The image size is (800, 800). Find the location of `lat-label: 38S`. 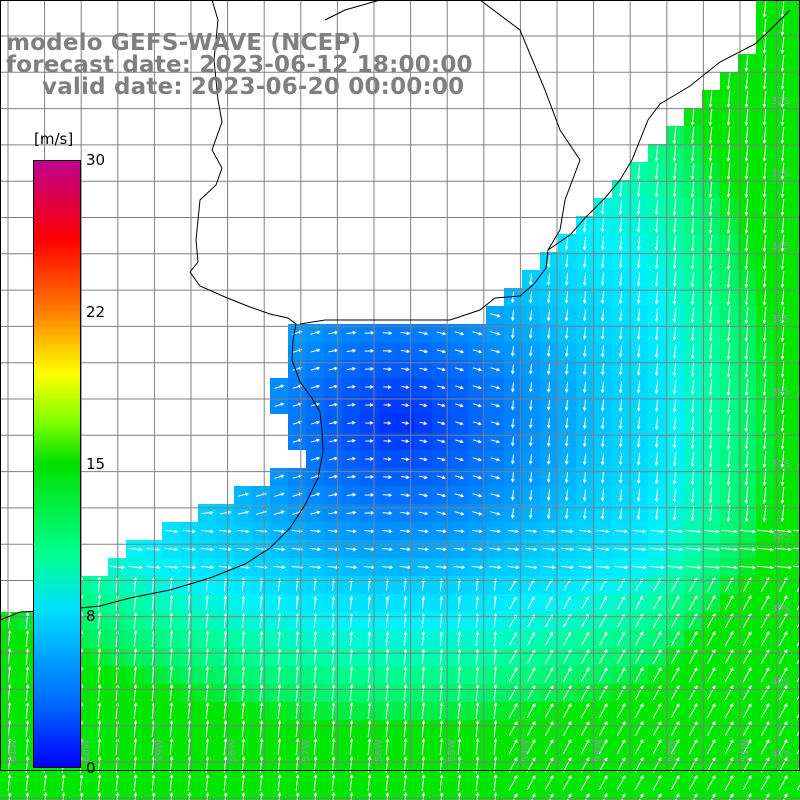

lat-label: 38S is located at coordinates (780, 537).